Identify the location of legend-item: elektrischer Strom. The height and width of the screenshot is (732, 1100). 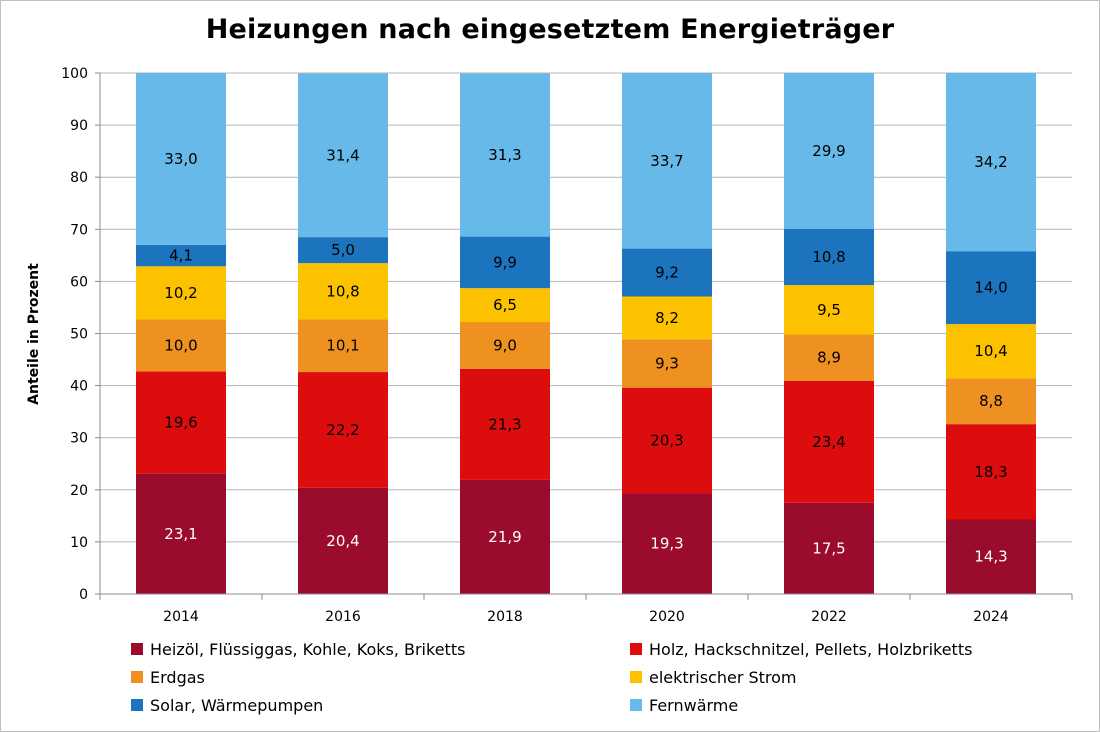
(713, 677).